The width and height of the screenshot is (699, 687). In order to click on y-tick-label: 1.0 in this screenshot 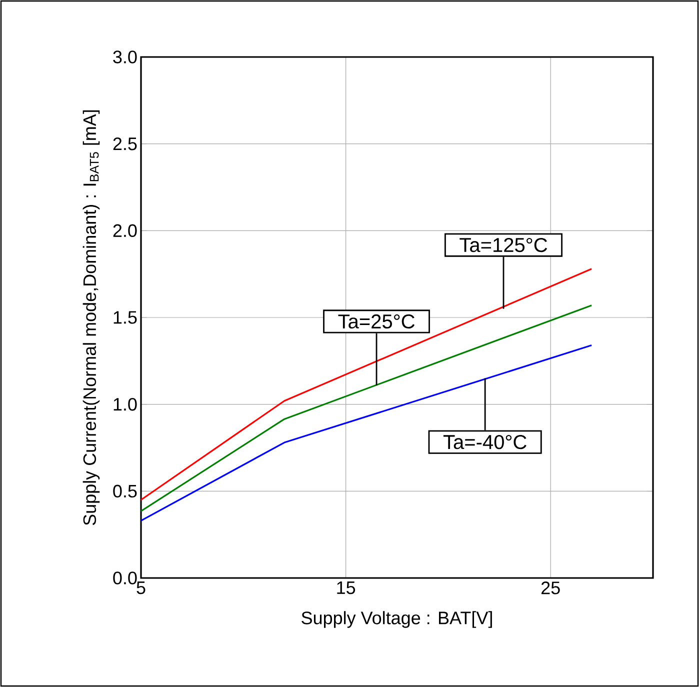, I will do `click(125, 404)`.